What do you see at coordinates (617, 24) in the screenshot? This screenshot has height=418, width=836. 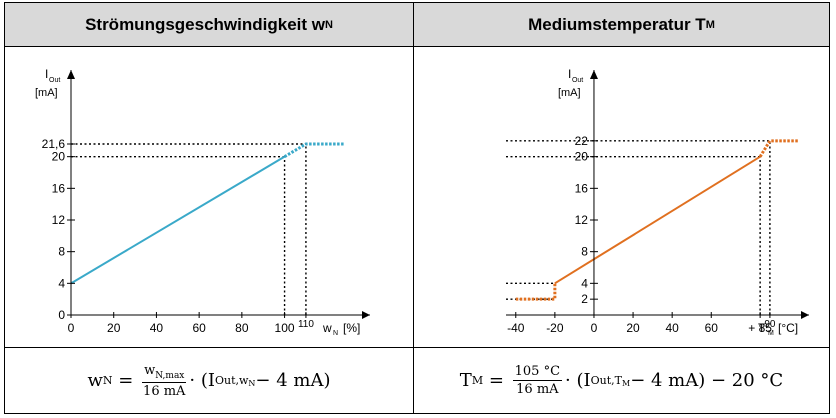 I see `header-right-title: Mediumstemperatur T` at bounding box center [617, 24].